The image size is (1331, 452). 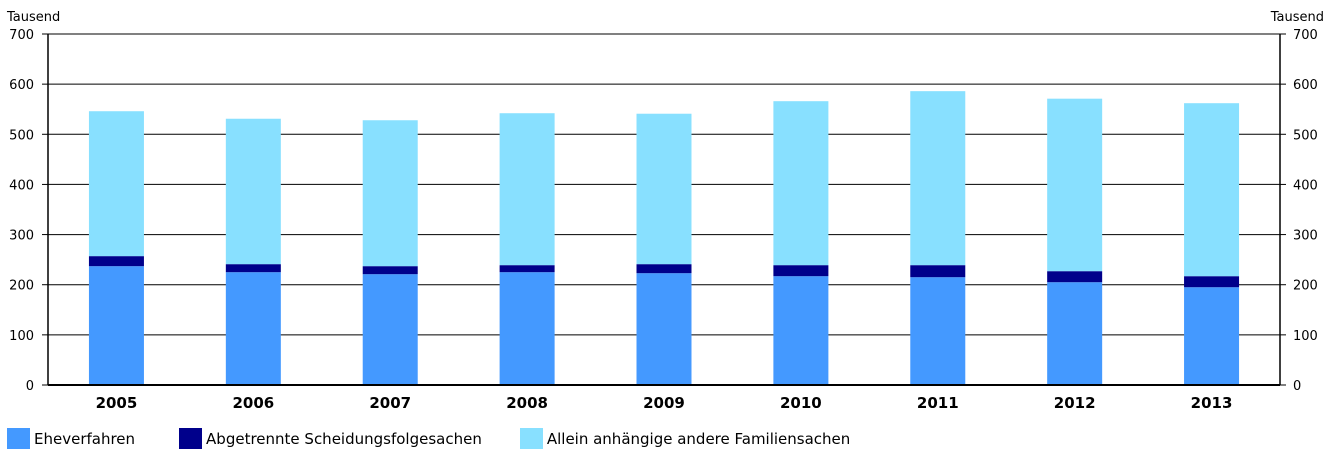 I want to click on legend-label: Allein anhängige andere Familiensachen, so click(x=698, y=438).